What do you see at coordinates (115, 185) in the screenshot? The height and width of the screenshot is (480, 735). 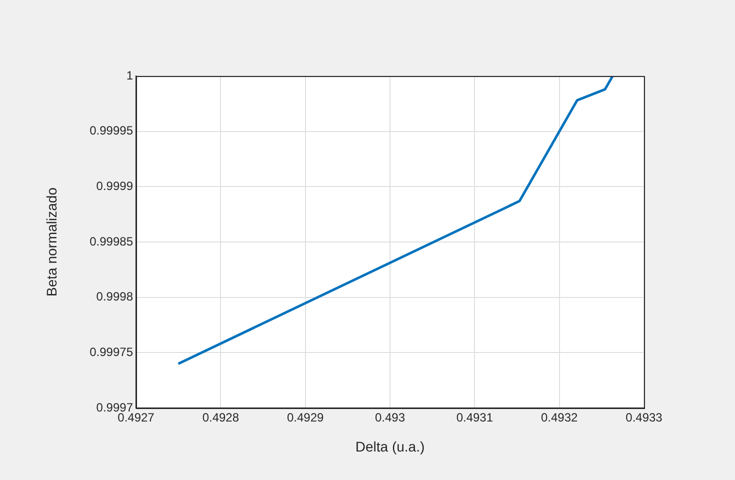 I see `y-tick-label: 0.9999` at bounding box center [115, 185].